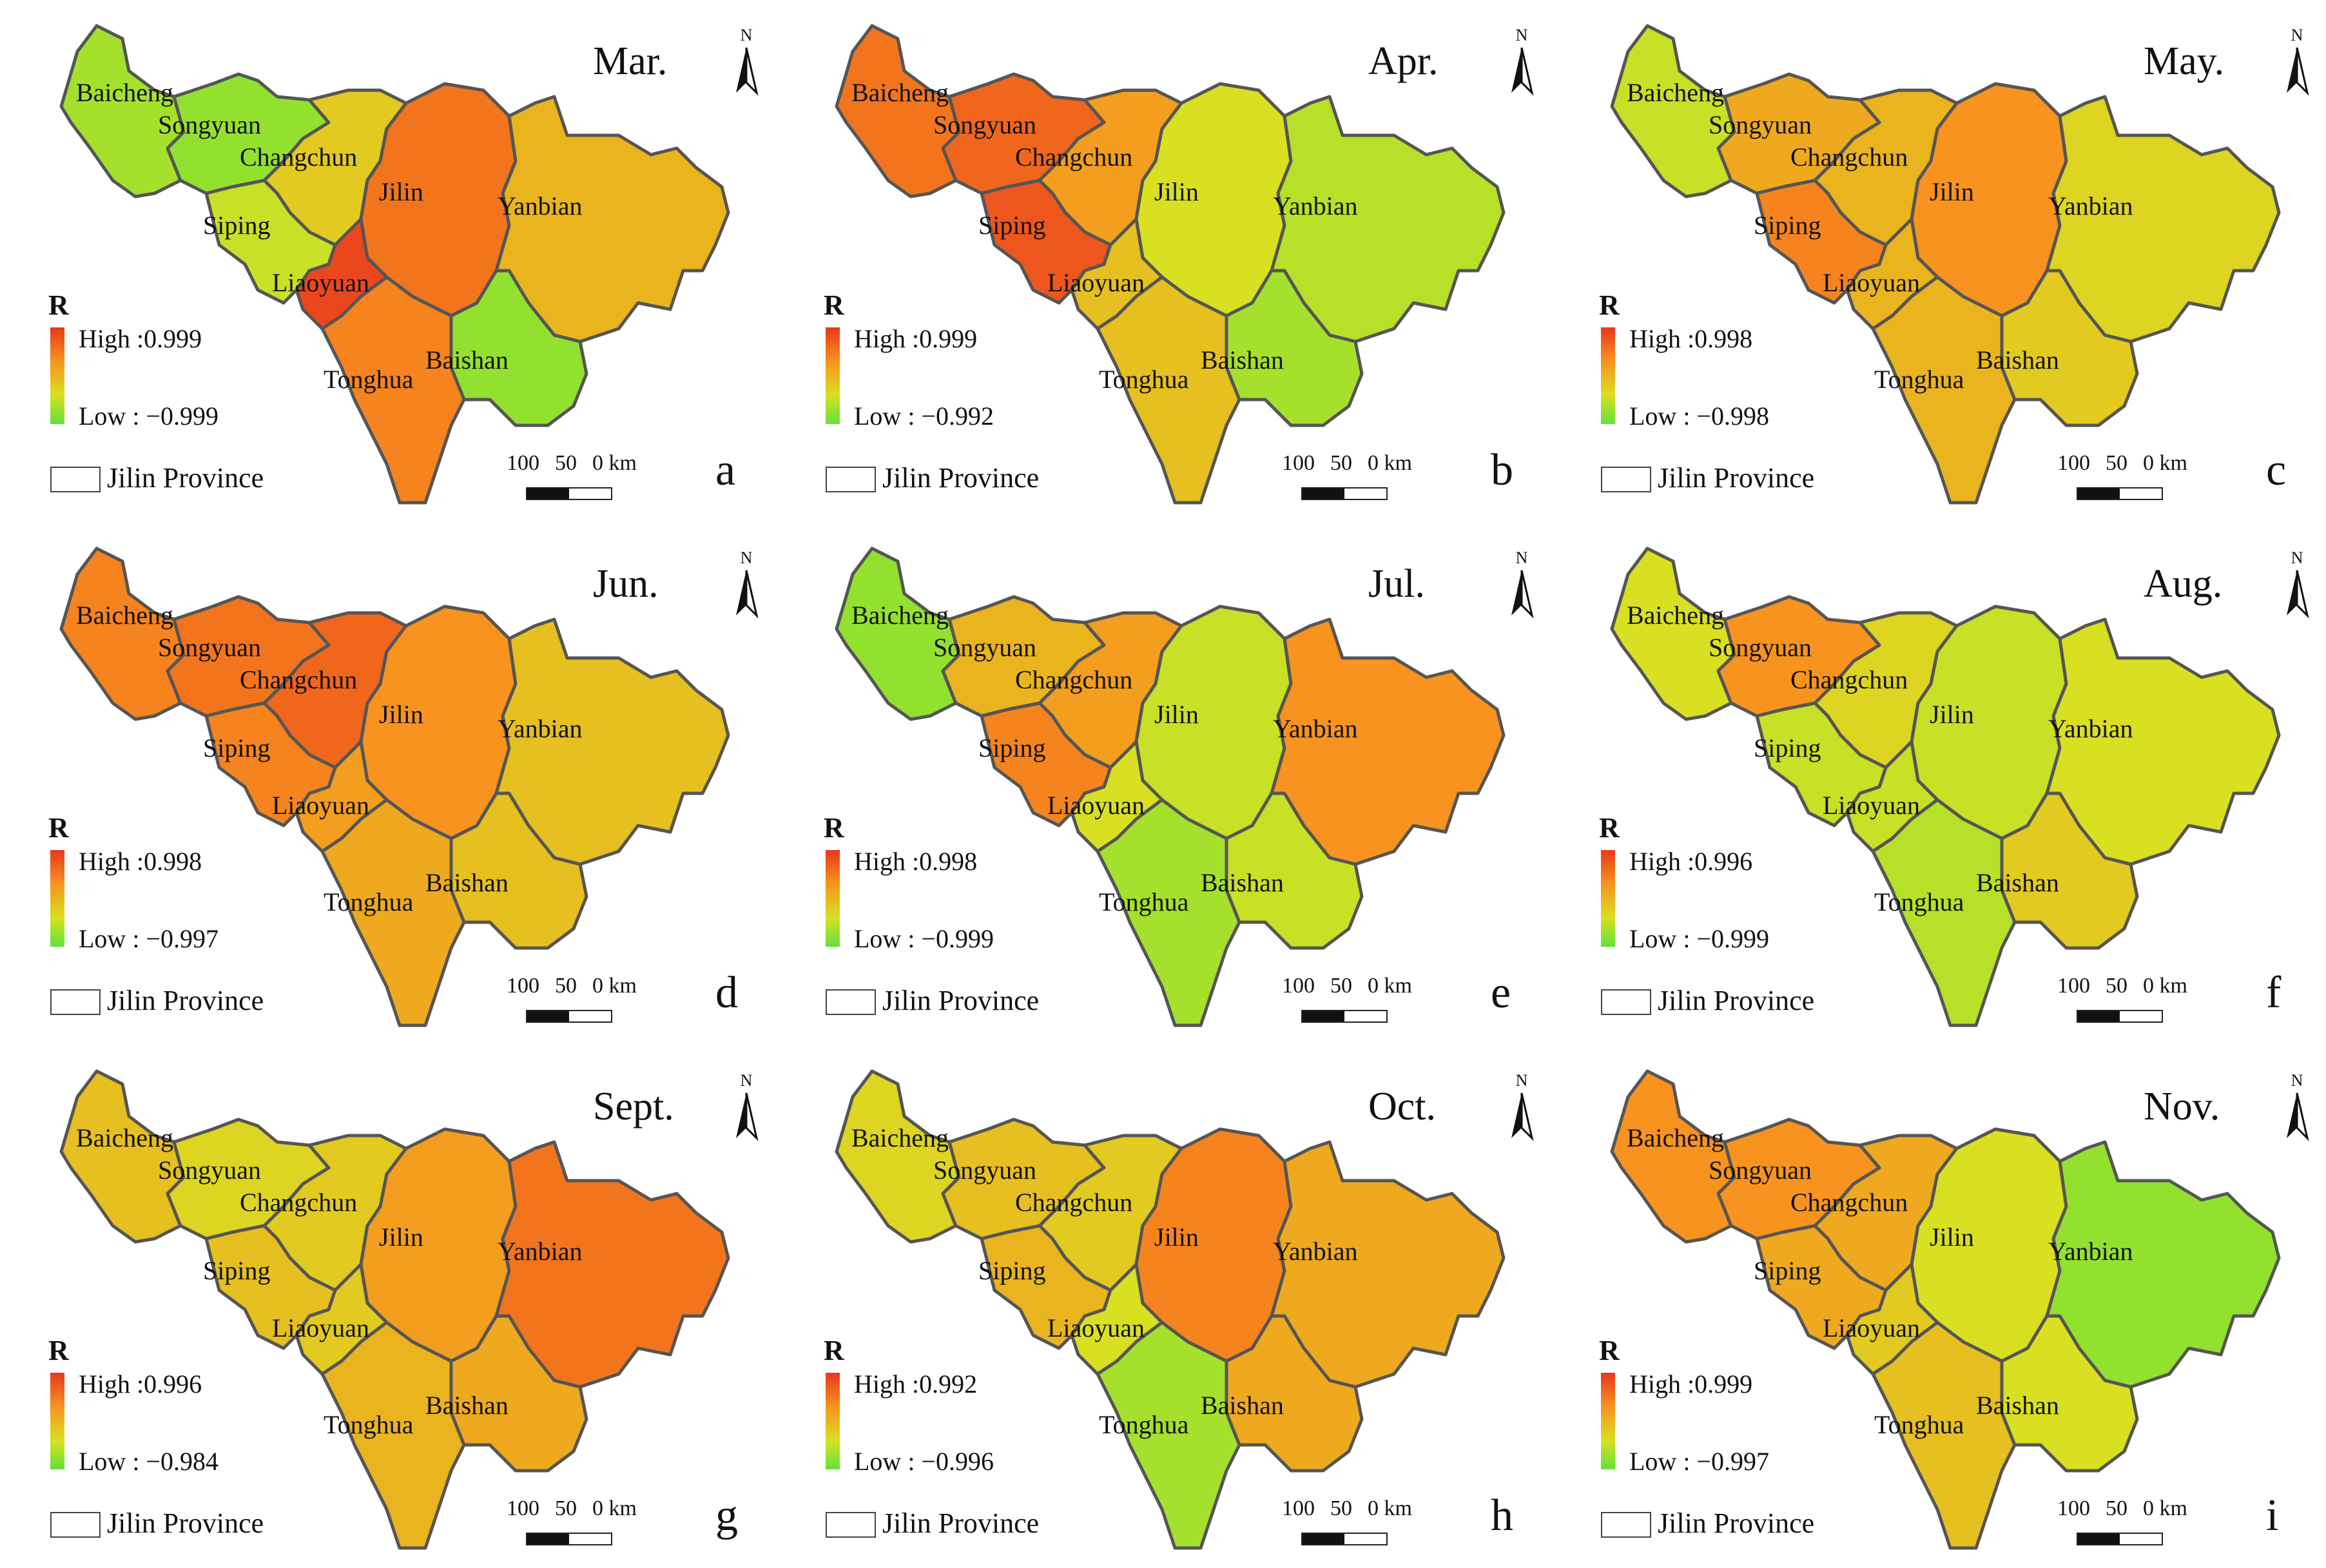 This screenshot has height=1568, width=2326. What do you see at coordinates (2184, 61) in the screenshot?
I see `month-title: May.` at bounding box center [2184, 61].